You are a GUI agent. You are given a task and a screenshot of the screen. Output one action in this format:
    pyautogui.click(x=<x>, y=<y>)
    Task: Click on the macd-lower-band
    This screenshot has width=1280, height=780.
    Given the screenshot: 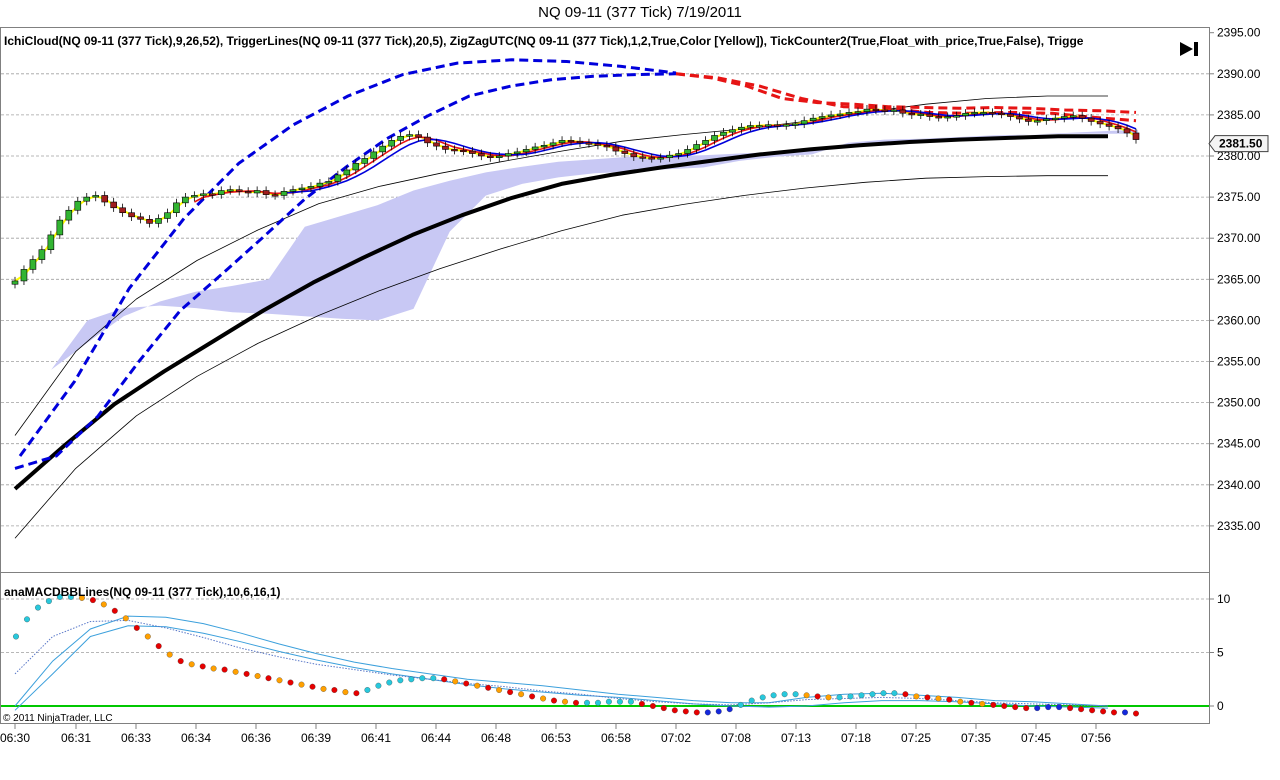 What is the action you would take?
    pyautogui.click(x=561, y=668)
    